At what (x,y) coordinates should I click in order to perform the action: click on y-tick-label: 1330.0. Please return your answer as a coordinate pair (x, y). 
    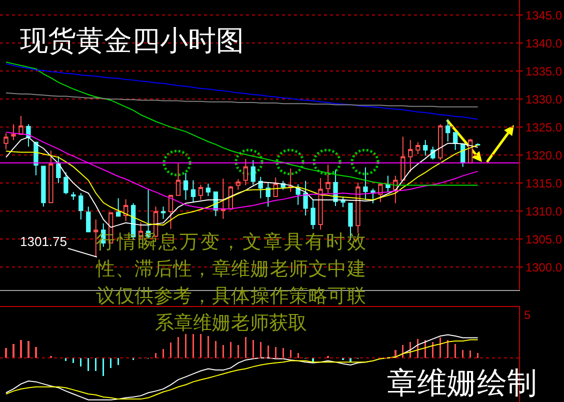
    Looking at the image, I should click on (543, 99).